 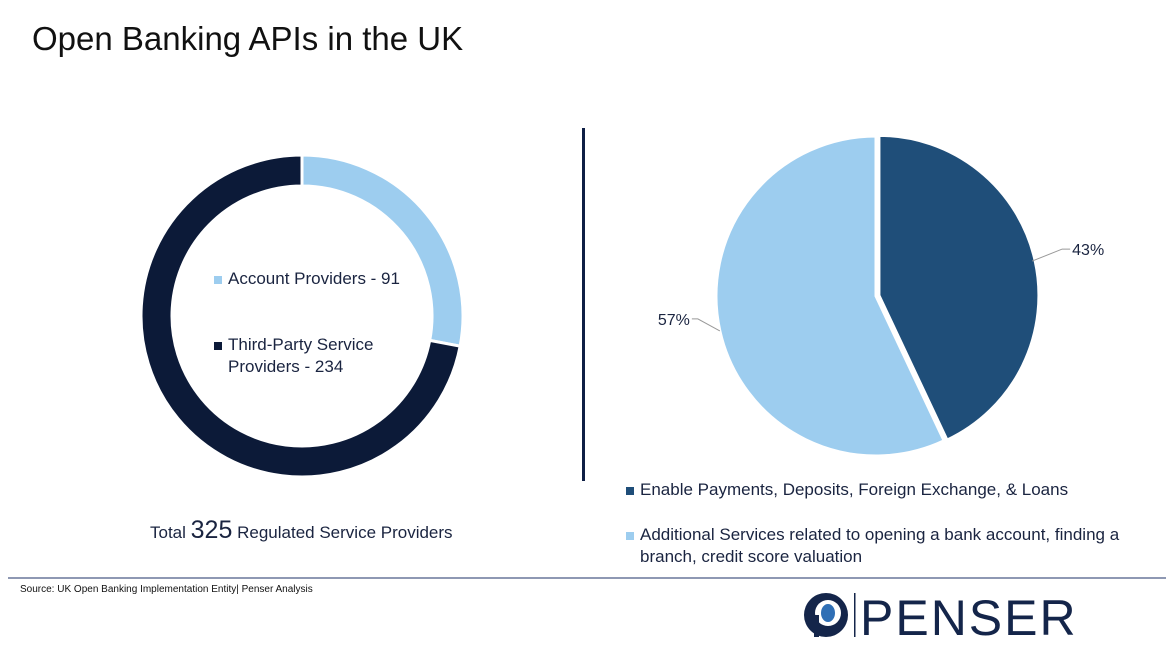 What do you see at coordinates (211, 530) in the screenshot?
I see `caption-number: 325` at bounding box center [211, 530].